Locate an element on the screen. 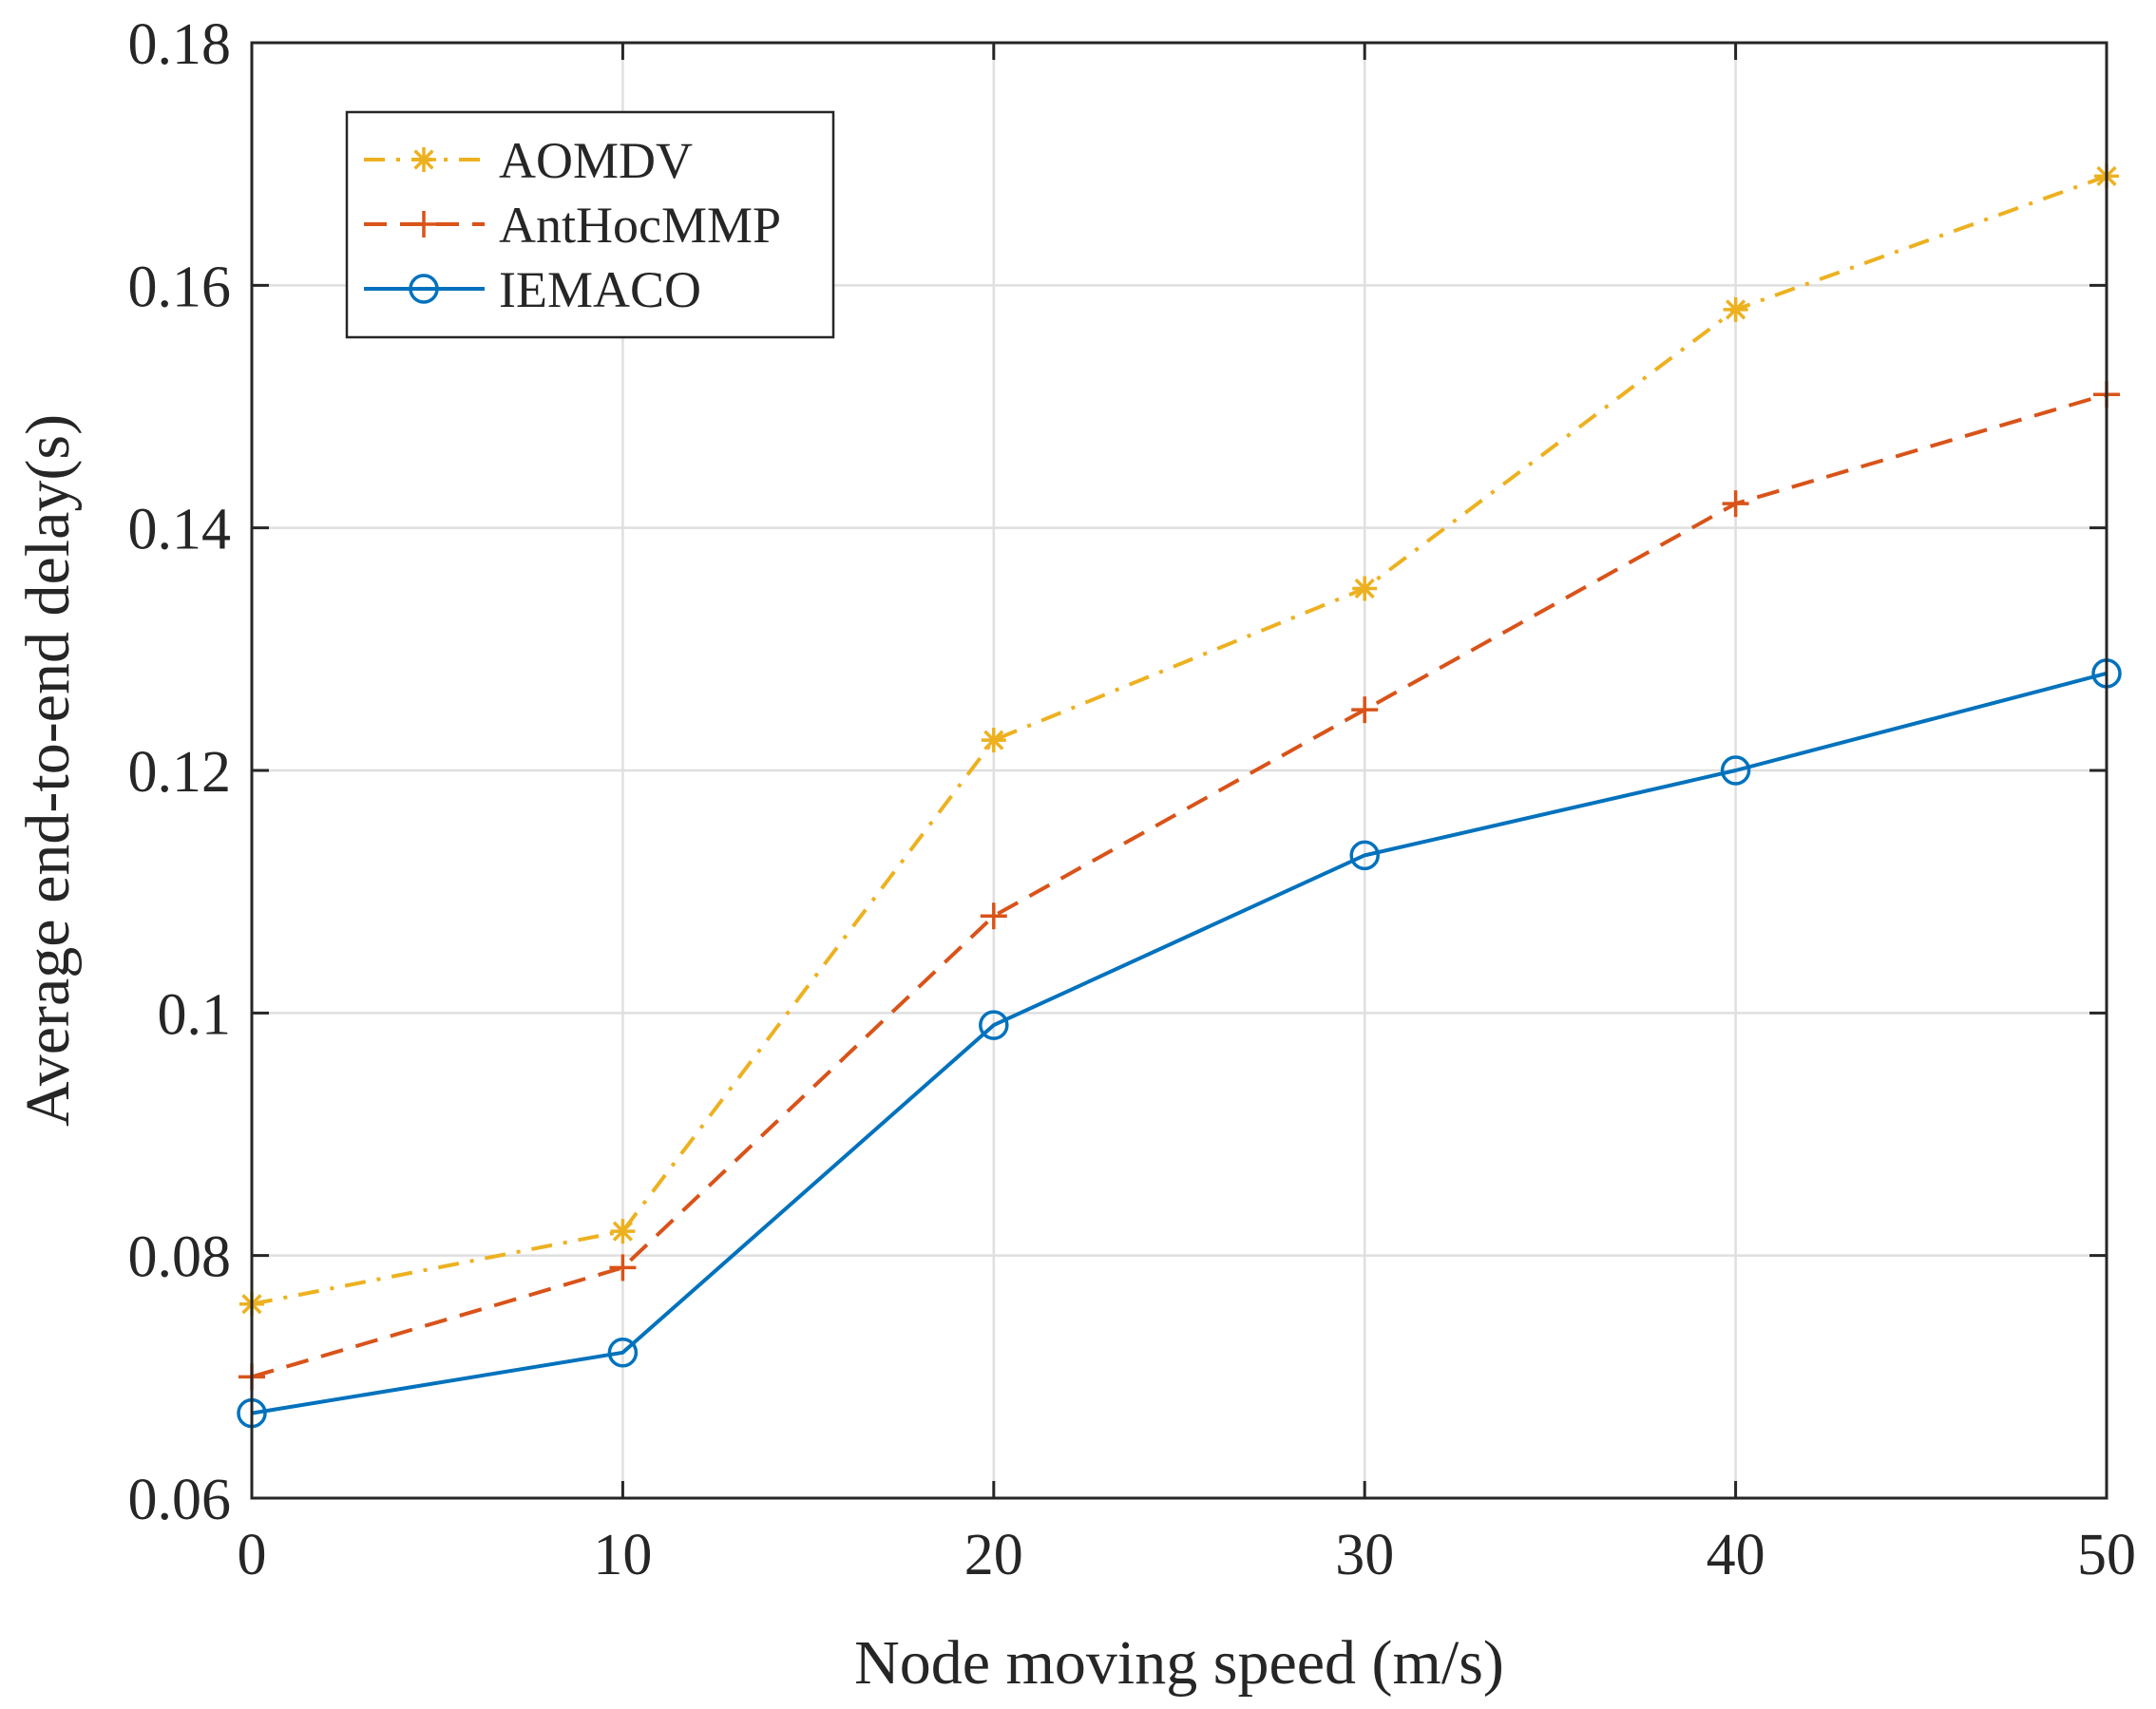 The width and height of the screenshot is (2156, 1709). y-tick-label: 0.14 is located at coordinates (180, 530).